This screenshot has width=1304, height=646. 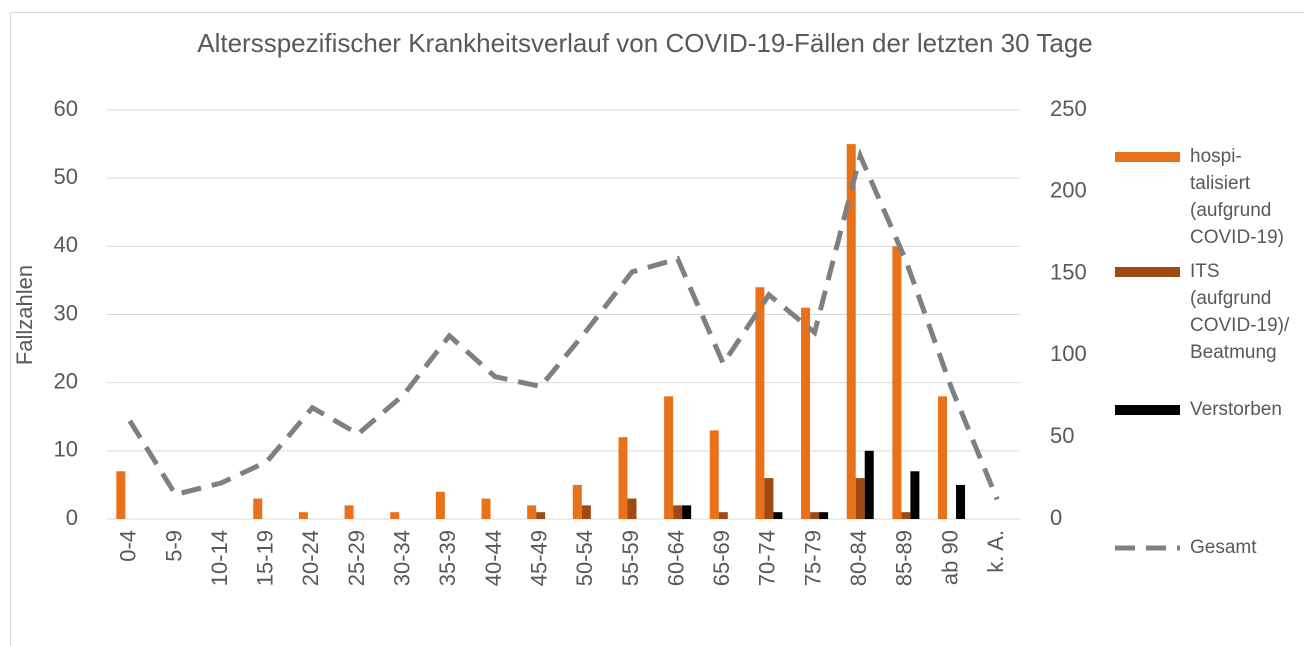 What do you see at coordinates (767, 558) in the screenshot?
I see `x-tick-label: 70-74` at bounding box center [767, 558].